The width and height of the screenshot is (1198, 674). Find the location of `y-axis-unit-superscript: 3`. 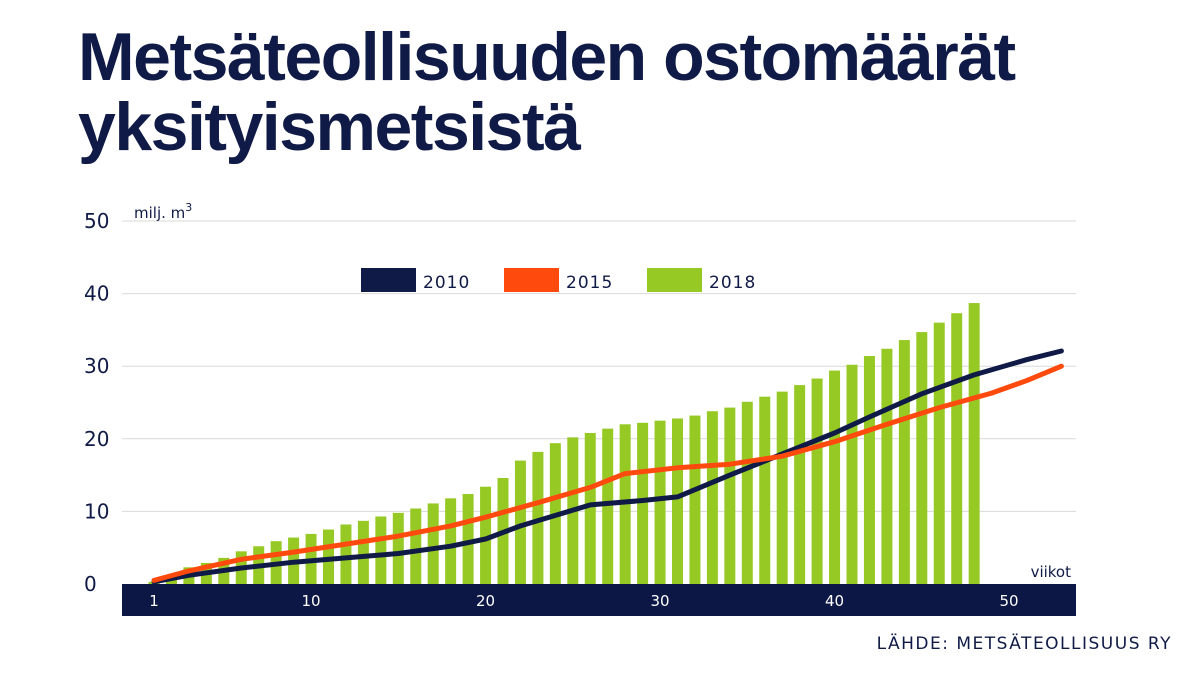

y-axis-unit-superscript: 3 is located at coordinates (188, 207).